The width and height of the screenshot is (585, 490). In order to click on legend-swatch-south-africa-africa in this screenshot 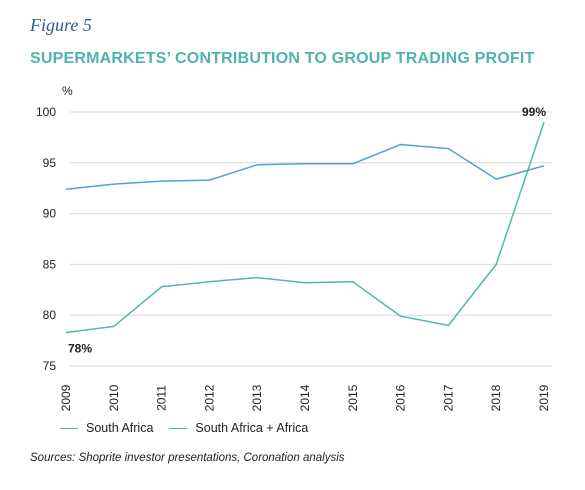, I will do `click(178, 428)`.